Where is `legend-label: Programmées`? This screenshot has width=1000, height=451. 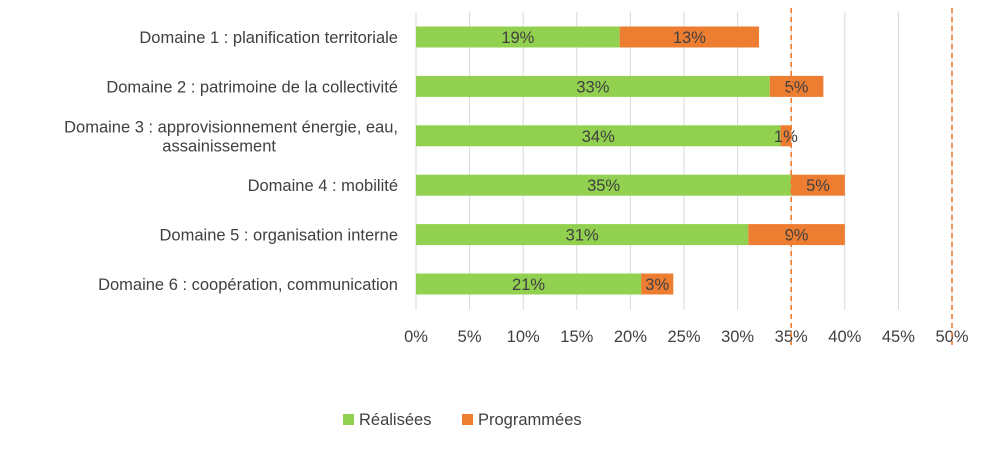
legend-label: Programmées is located at coordinates (530, 420).